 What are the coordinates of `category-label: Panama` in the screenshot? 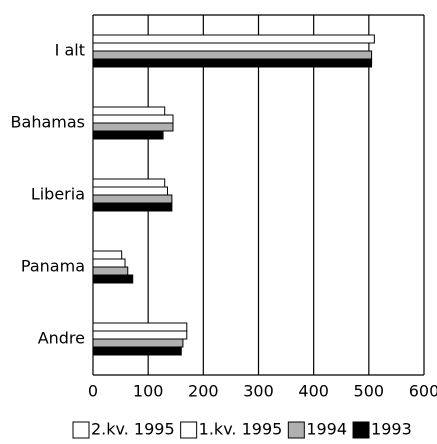 It's located at (53, 266).